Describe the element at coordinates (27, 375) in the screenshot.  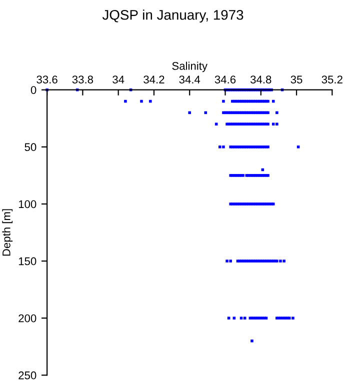
I see `y-tick-label: 250` at that location.